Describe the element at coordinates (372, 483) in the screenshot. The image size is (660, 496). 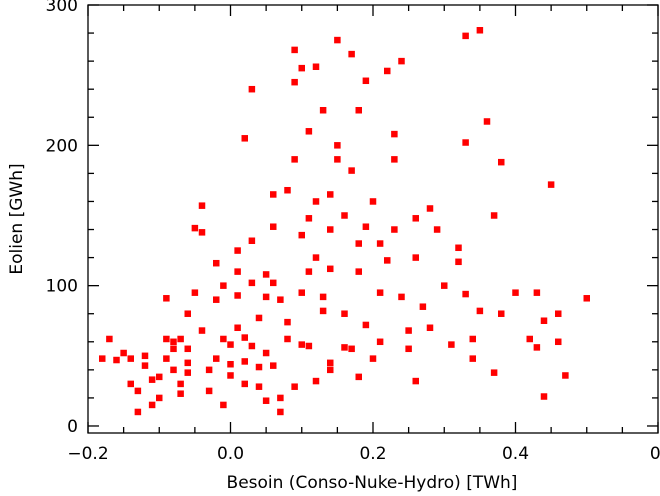
I see `x-axis-title: Besoin (Conso-Nuke-Hydro) [TWh]` at that location.